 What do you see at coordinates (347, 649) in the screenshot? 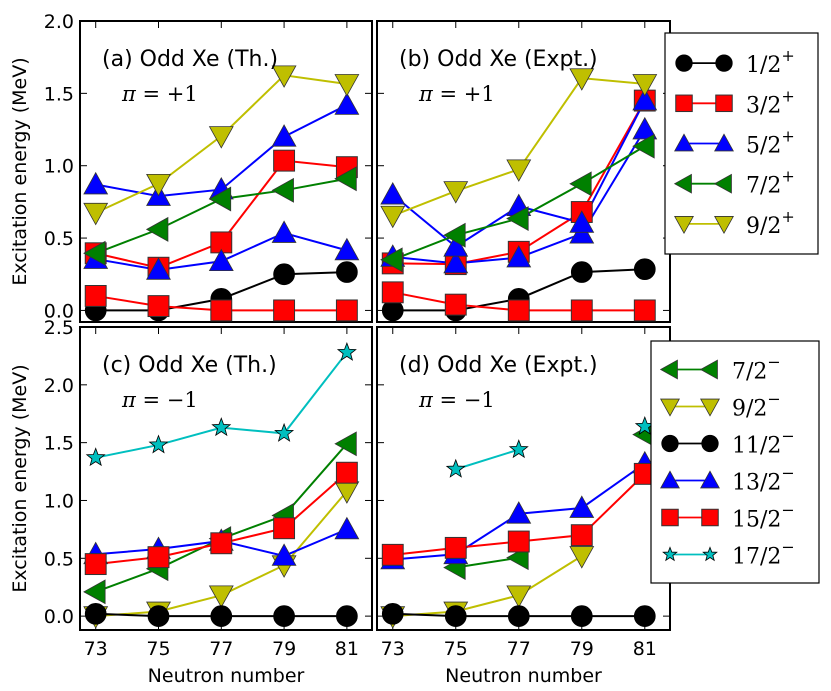
I see `x-tick-label: 81` at bounding box center [347, 649].